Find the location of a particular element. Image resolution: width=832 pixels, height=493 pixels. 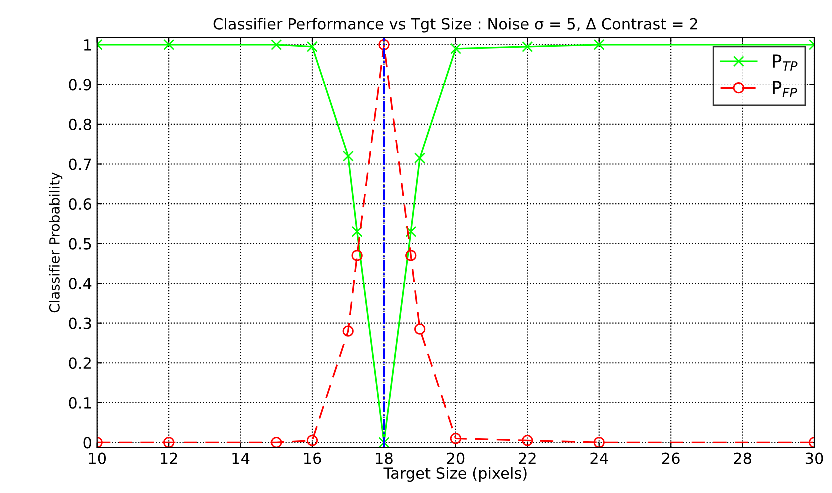

y-tick-label: 0.2 is located at coordinates (80, 364).